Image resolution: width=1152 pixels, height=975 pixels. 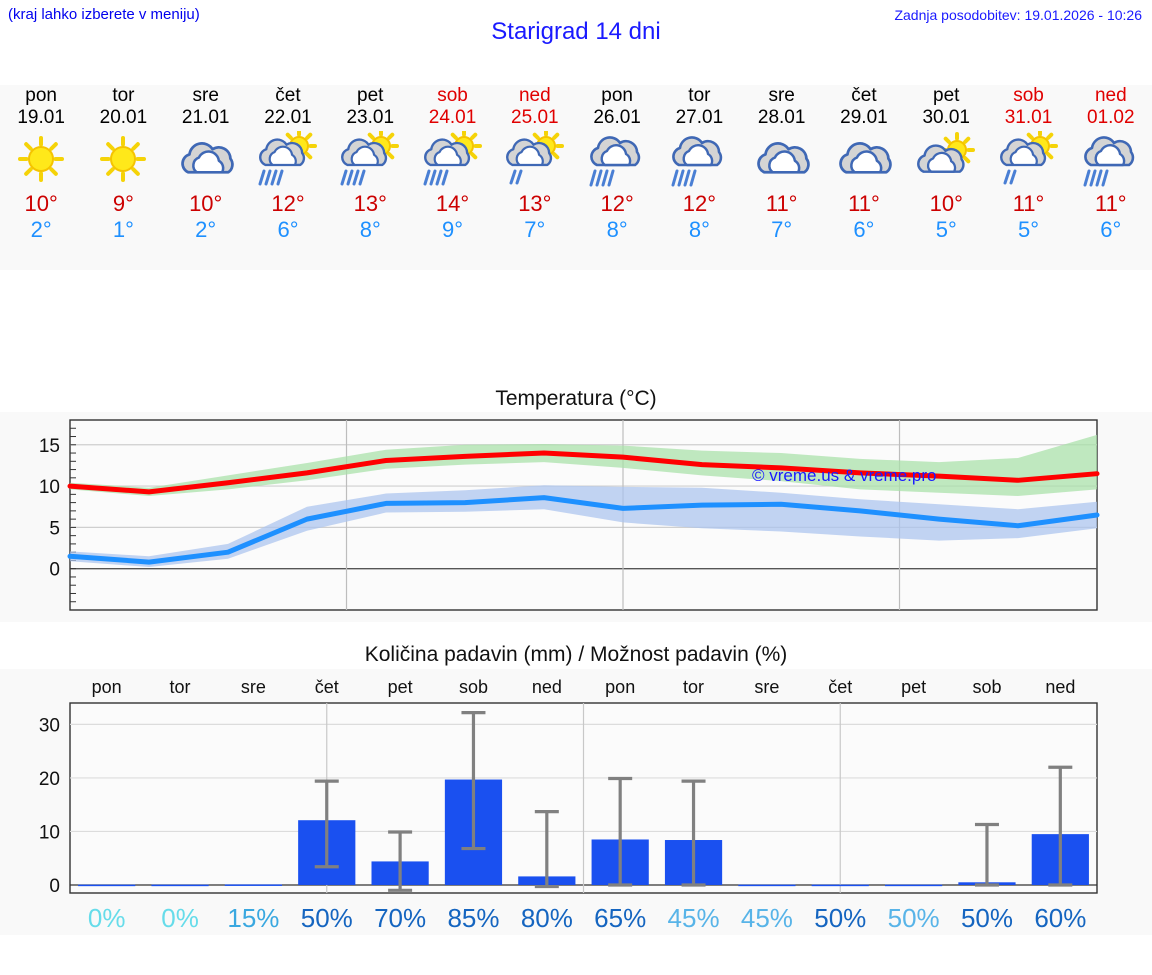 What do you see at coordinates (576, 31) in the screenshot?
I see `page-title: Starigrad 14 dni` at bounding box center [576, 31].